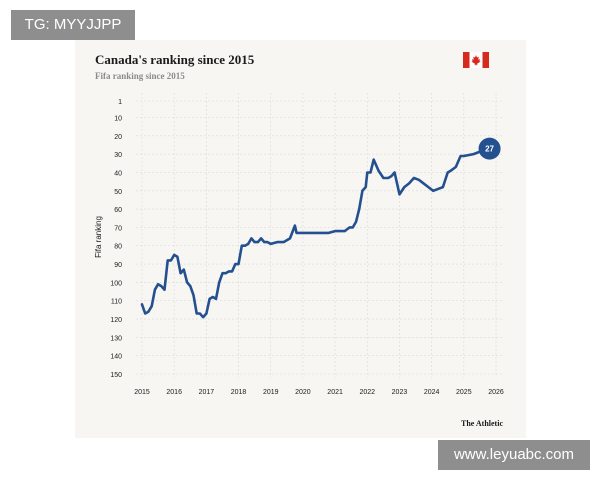 The width and height of the screenshot is (600, 480). What do you see at coordinates (116, 320) in the screenshot?
I see `y-tick-label: 120` at bounding box center [116, 320].